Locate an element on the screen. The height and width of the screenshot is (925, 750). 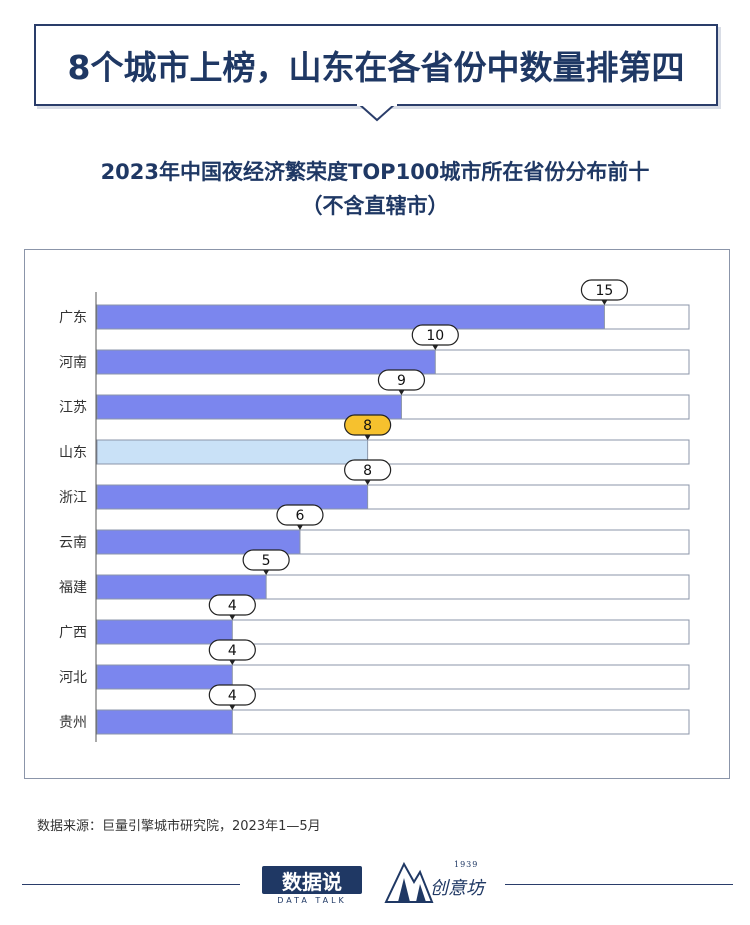
headline-box: 8个城市上榜，山东在各省份中数量排第四 is located at coordinates (376, 65).